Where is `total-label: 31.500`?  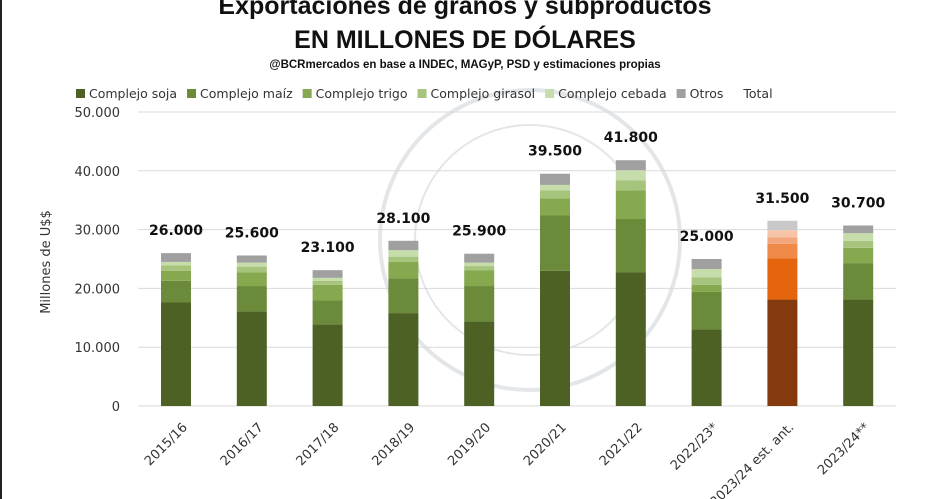 total-label: 31.500 is located at coordinates (782, 199).